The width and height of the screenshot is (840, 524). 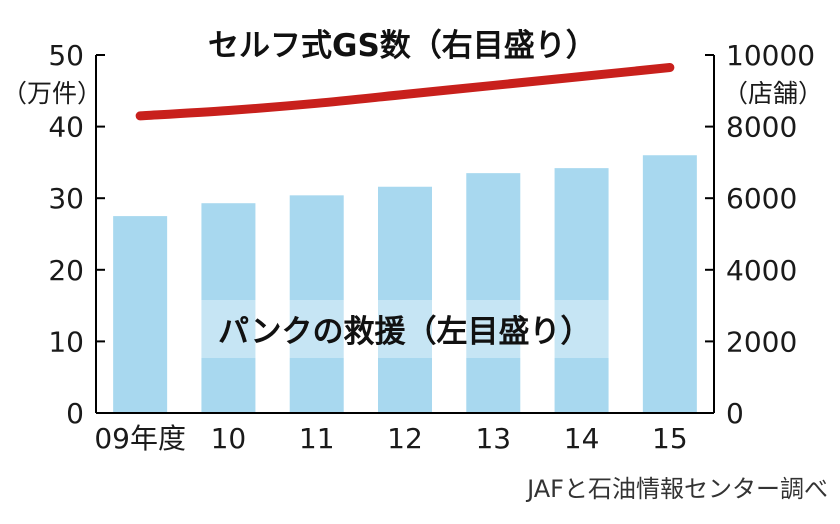 What do you see at coordinates (66, 127) in the screenshot?
I see `left-tick-label: 40` at bounding box center [66, 127].